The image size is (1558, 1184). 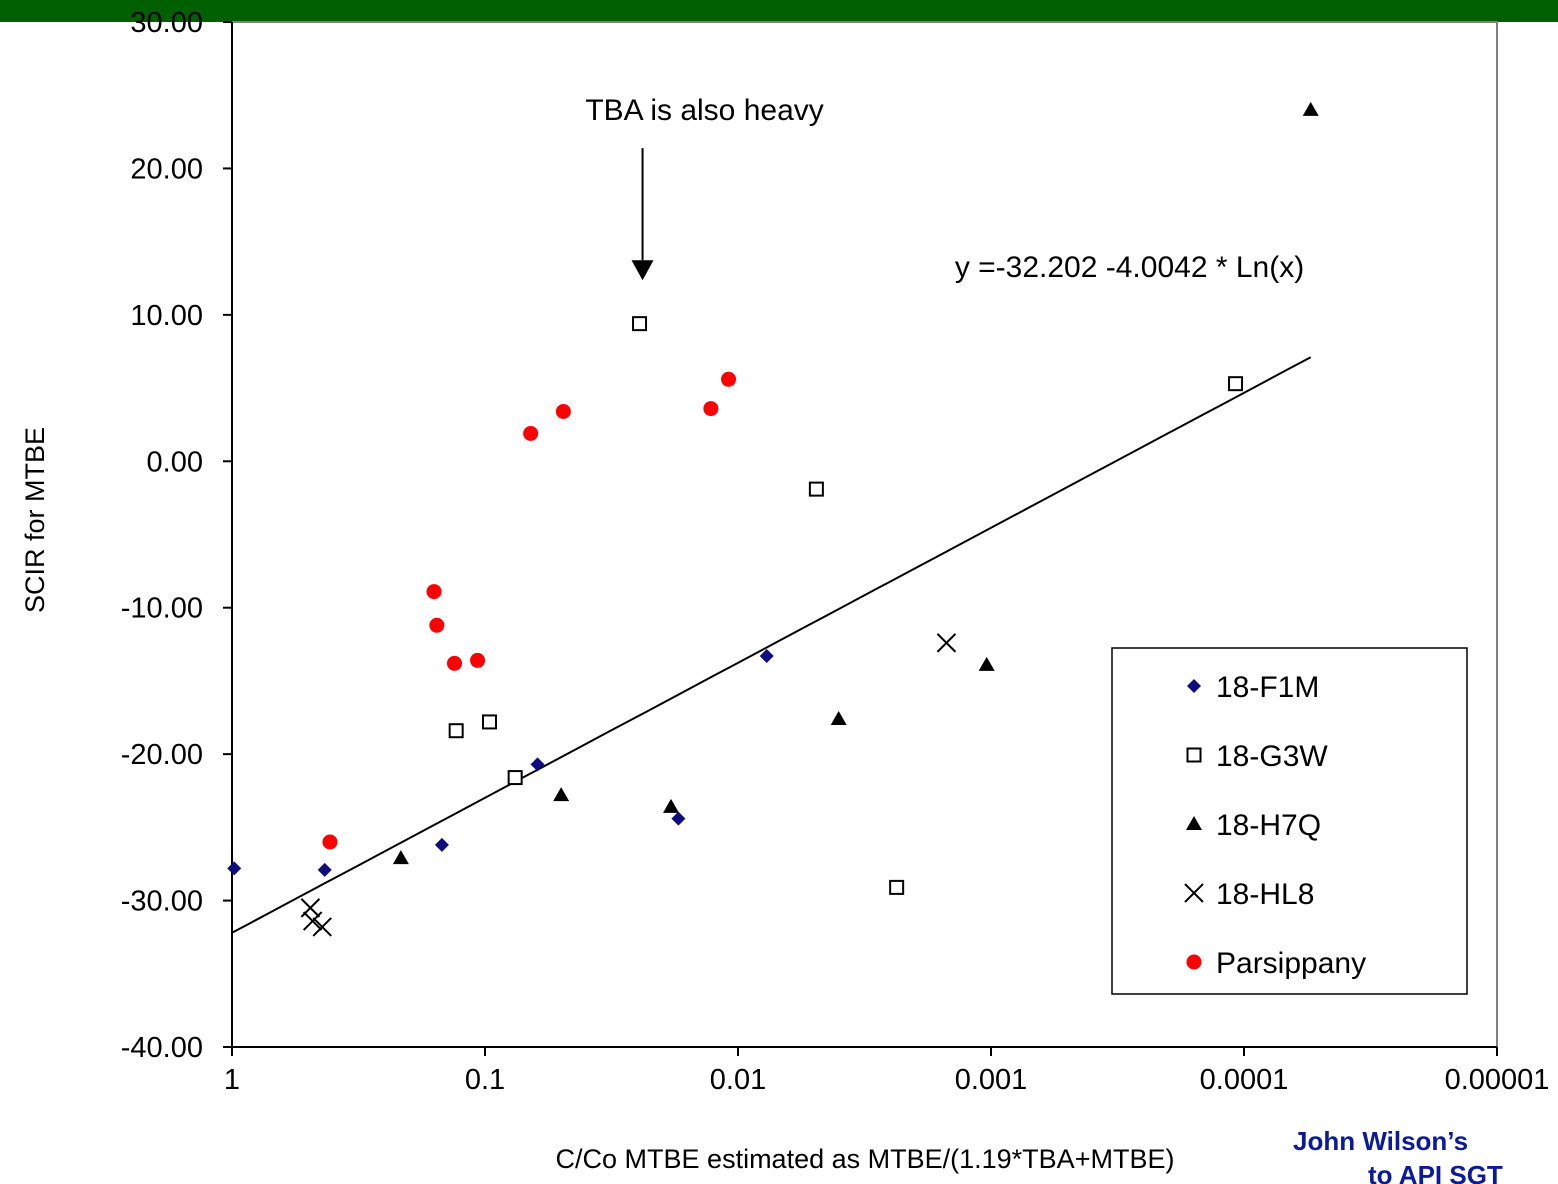 I want to click on legend-label-18-f1m: 18-F1M, so click(x=1267, y=687).